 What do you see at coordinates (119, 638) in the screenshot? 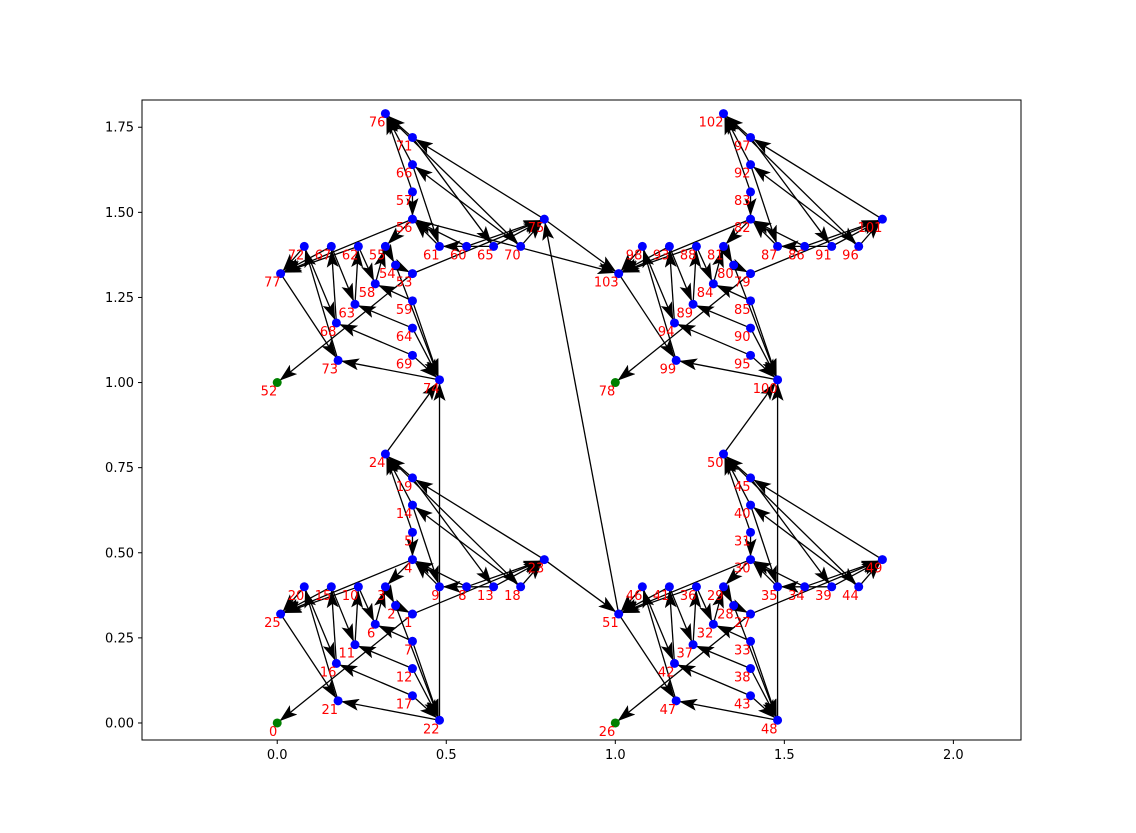
I see `y-tick-label: 0.25` at bounding box center [119, 638].